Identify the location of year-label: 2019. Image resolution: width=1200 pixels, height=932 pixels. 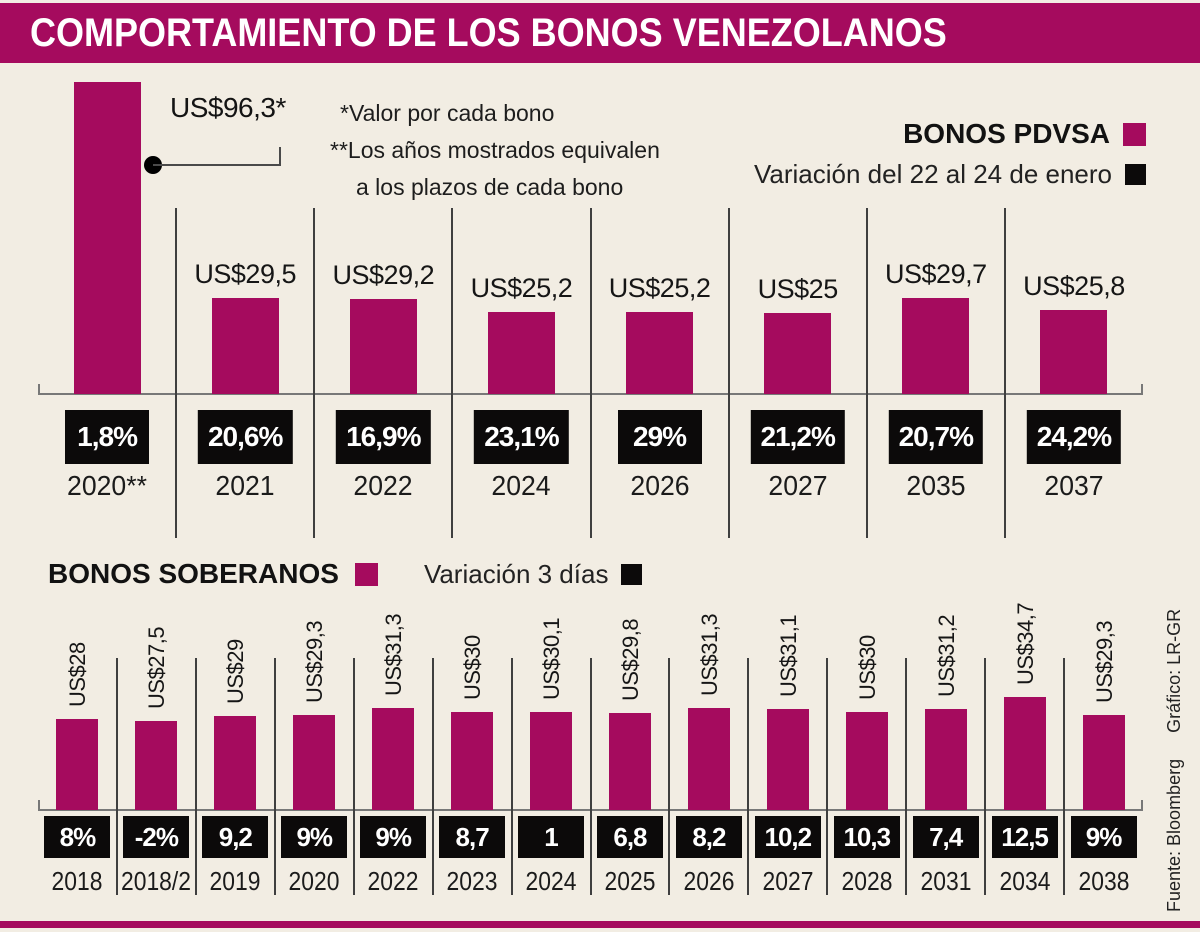
(235, 881).